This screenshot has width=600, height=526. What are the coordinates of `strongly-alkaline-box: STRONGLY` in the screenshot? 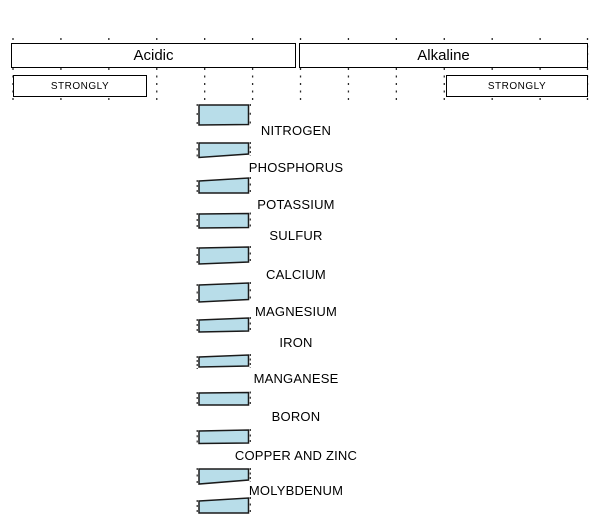 It's located at (517, 86).